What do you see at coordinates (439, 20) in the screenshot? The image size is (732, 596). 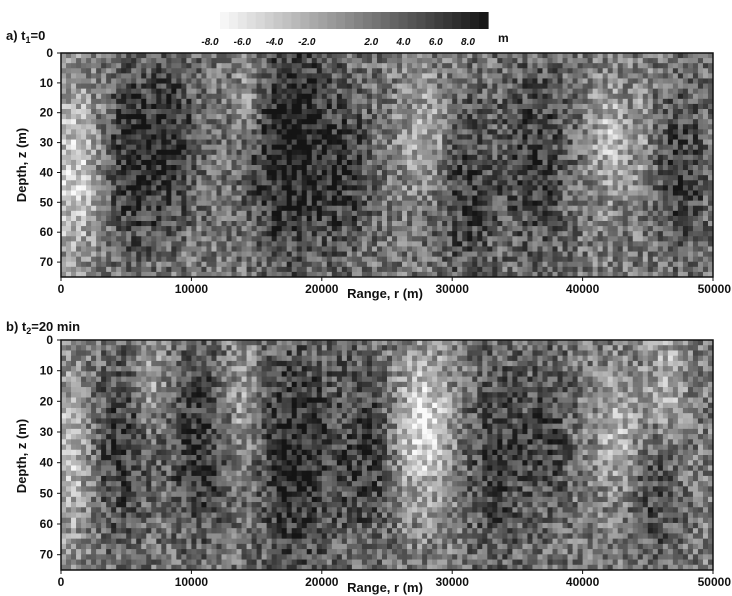 I see `colorbar-swatch` at bounding box center [439, 20].